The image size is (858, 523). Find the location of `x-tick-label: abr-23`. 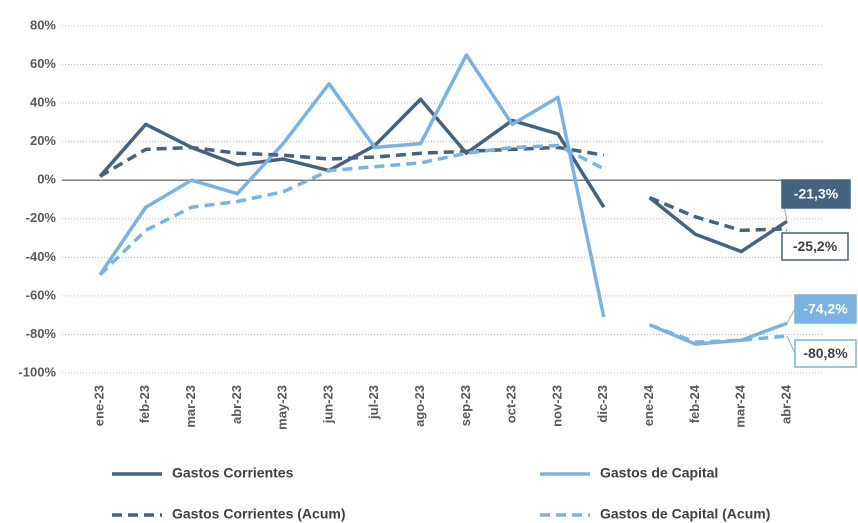

x-tick-label: abr-23 is located at coordinates (236, 404).